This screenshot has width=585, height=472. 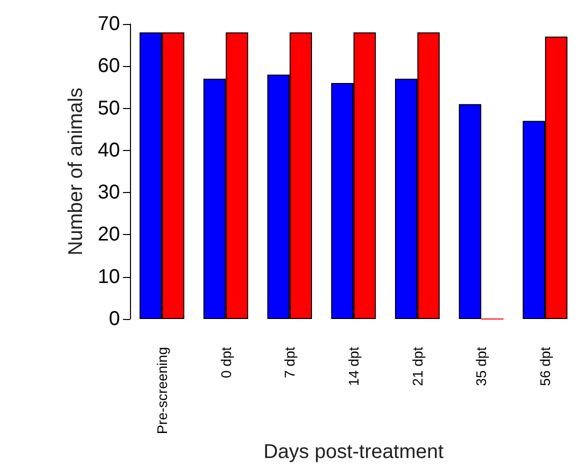 I want to click on y-tick-label: 0, so click(x=114, y=319).